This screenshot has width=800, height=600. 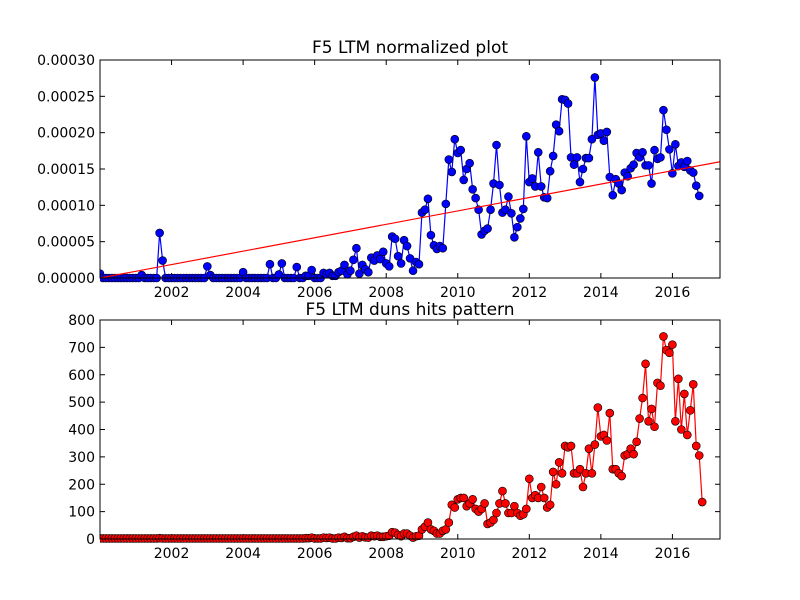 I want to click on normalized-x-tick-label: 2016, so click(x=673, y=293).